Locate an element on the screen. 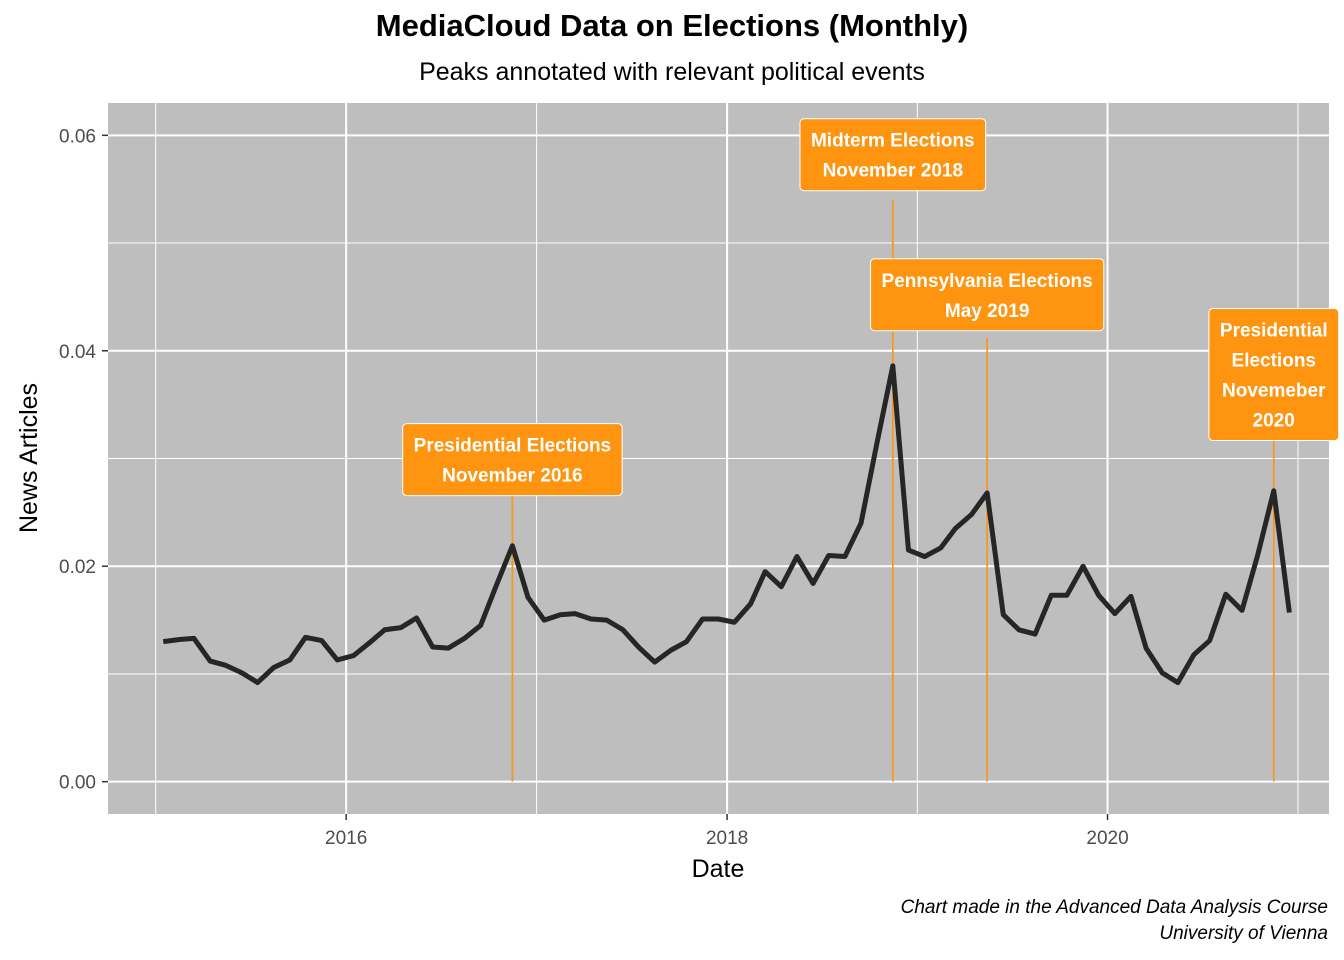 Image resolution: width=1344 pixels, height=960 pixels. x-axis-title: Date is located at coordinates (718, 869).